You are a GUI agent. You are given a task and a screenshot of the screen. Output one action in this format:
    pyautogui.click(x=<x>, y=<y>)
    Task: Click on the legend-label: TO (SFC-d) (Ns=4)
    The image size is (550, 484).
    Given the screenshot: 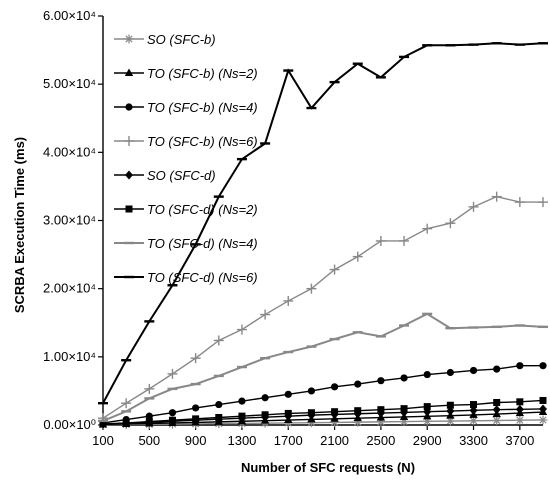 What is the action you would take?
    pyautogui.click(x=202, y=243)
    